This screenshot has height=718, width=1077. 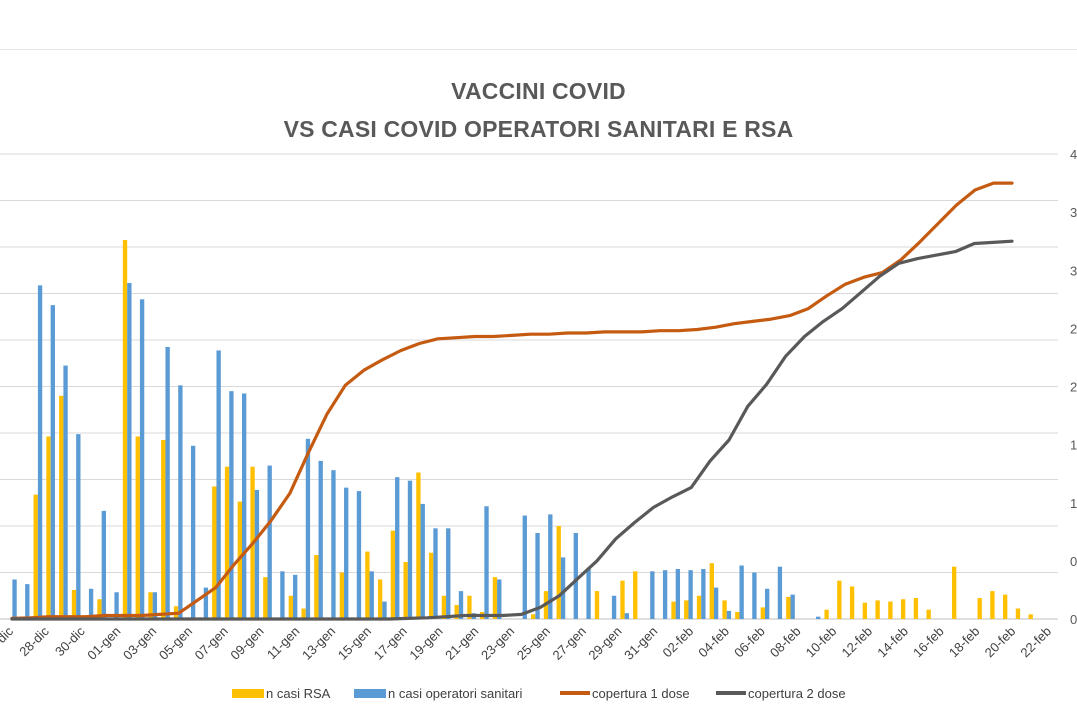 What do you see at coordinates (538, 129) in the screenshot?
I see `chart-subtitle: VS CASI COVID OPERATORI SANITARI E RSA` at bounding box center [538, 129].